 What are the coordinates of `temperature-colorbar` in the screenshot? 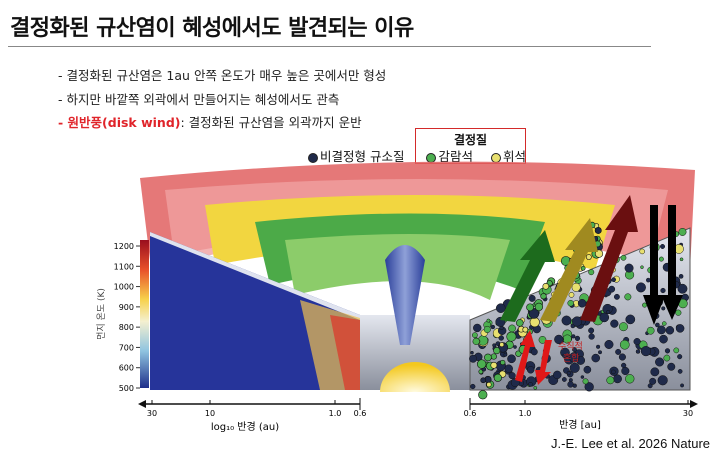 It's located at (144, 314).